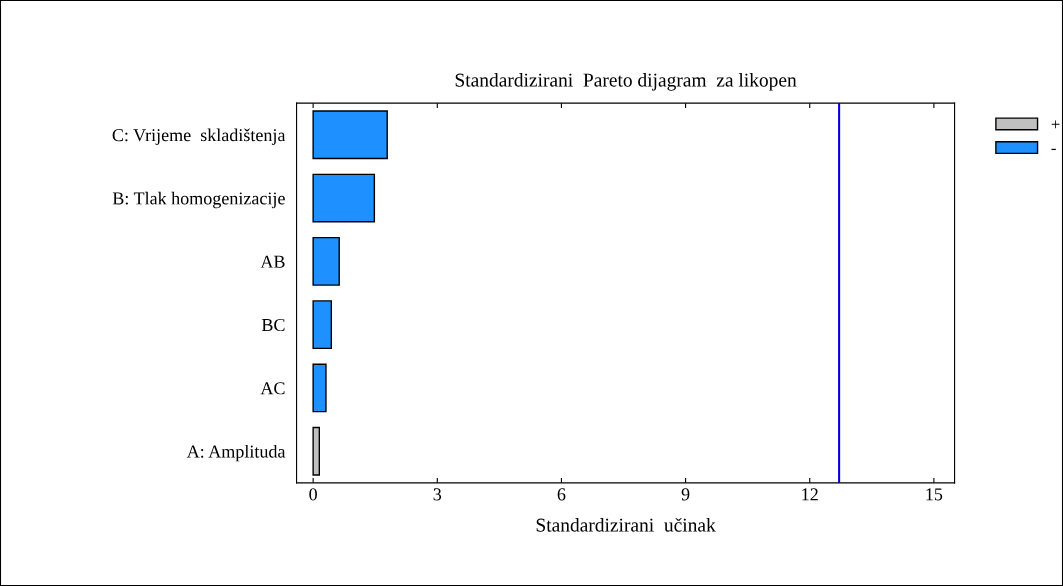  Describe the element at coordinates (273, 325) in the screenshot. I see `y-tick-label: BC` at that location.